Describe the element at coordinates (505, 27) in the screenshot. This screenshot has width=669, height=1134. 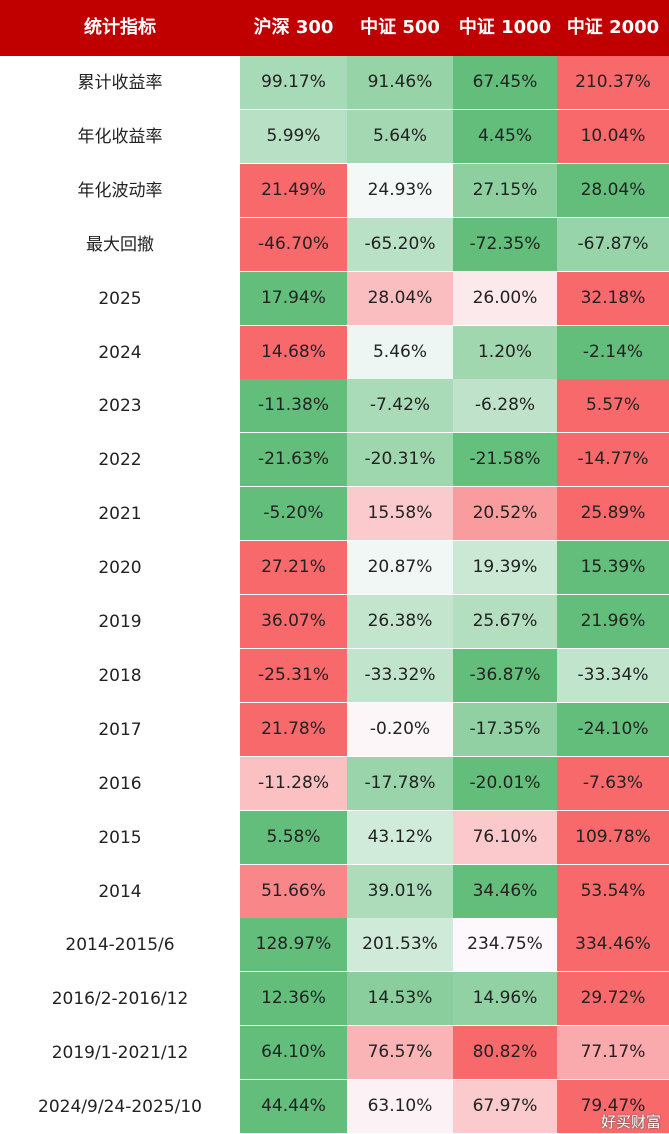
I see `header-col-zz1000: 中证 1000` at that location.